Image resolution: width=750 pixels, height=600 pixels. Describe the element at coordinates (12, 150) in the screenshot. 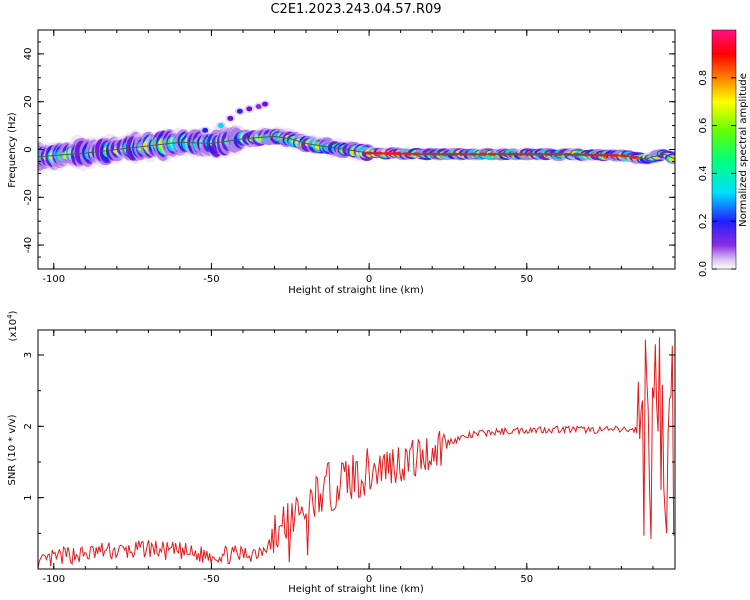

I see `spectrogram-ylabel: Frequency (Hz)` at that location.